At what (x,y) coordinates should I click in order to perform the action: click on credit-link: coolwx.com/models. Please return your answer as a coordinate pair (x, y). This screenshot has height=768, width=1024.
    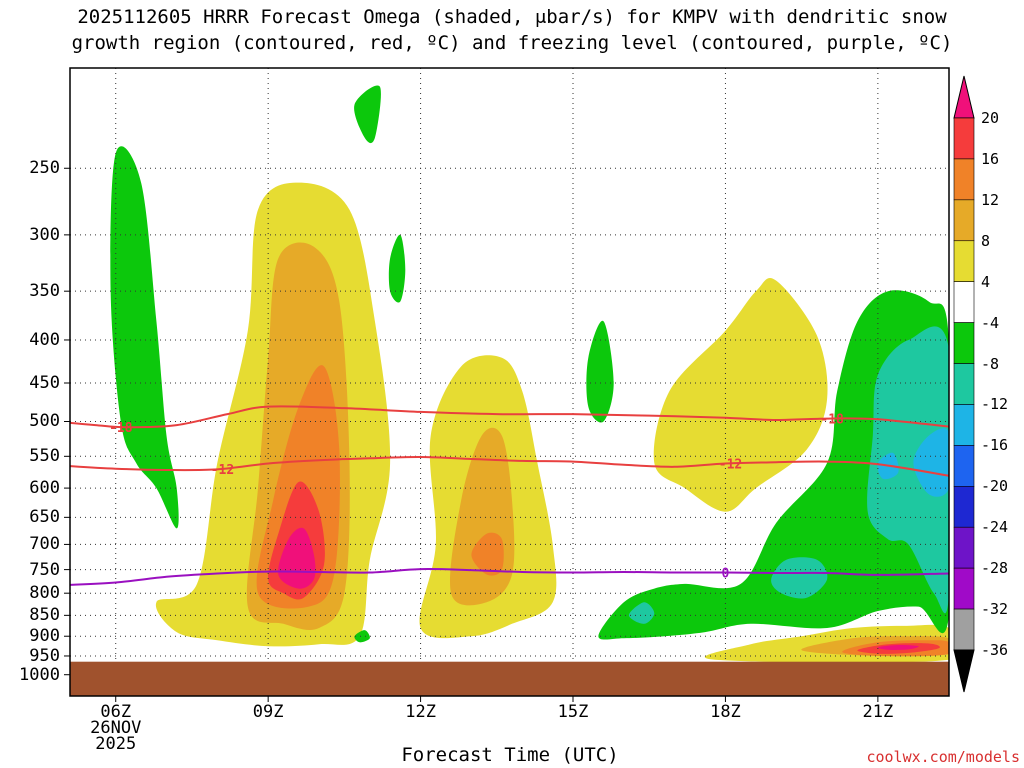
    Looking at the image, I should click on (943, 757).